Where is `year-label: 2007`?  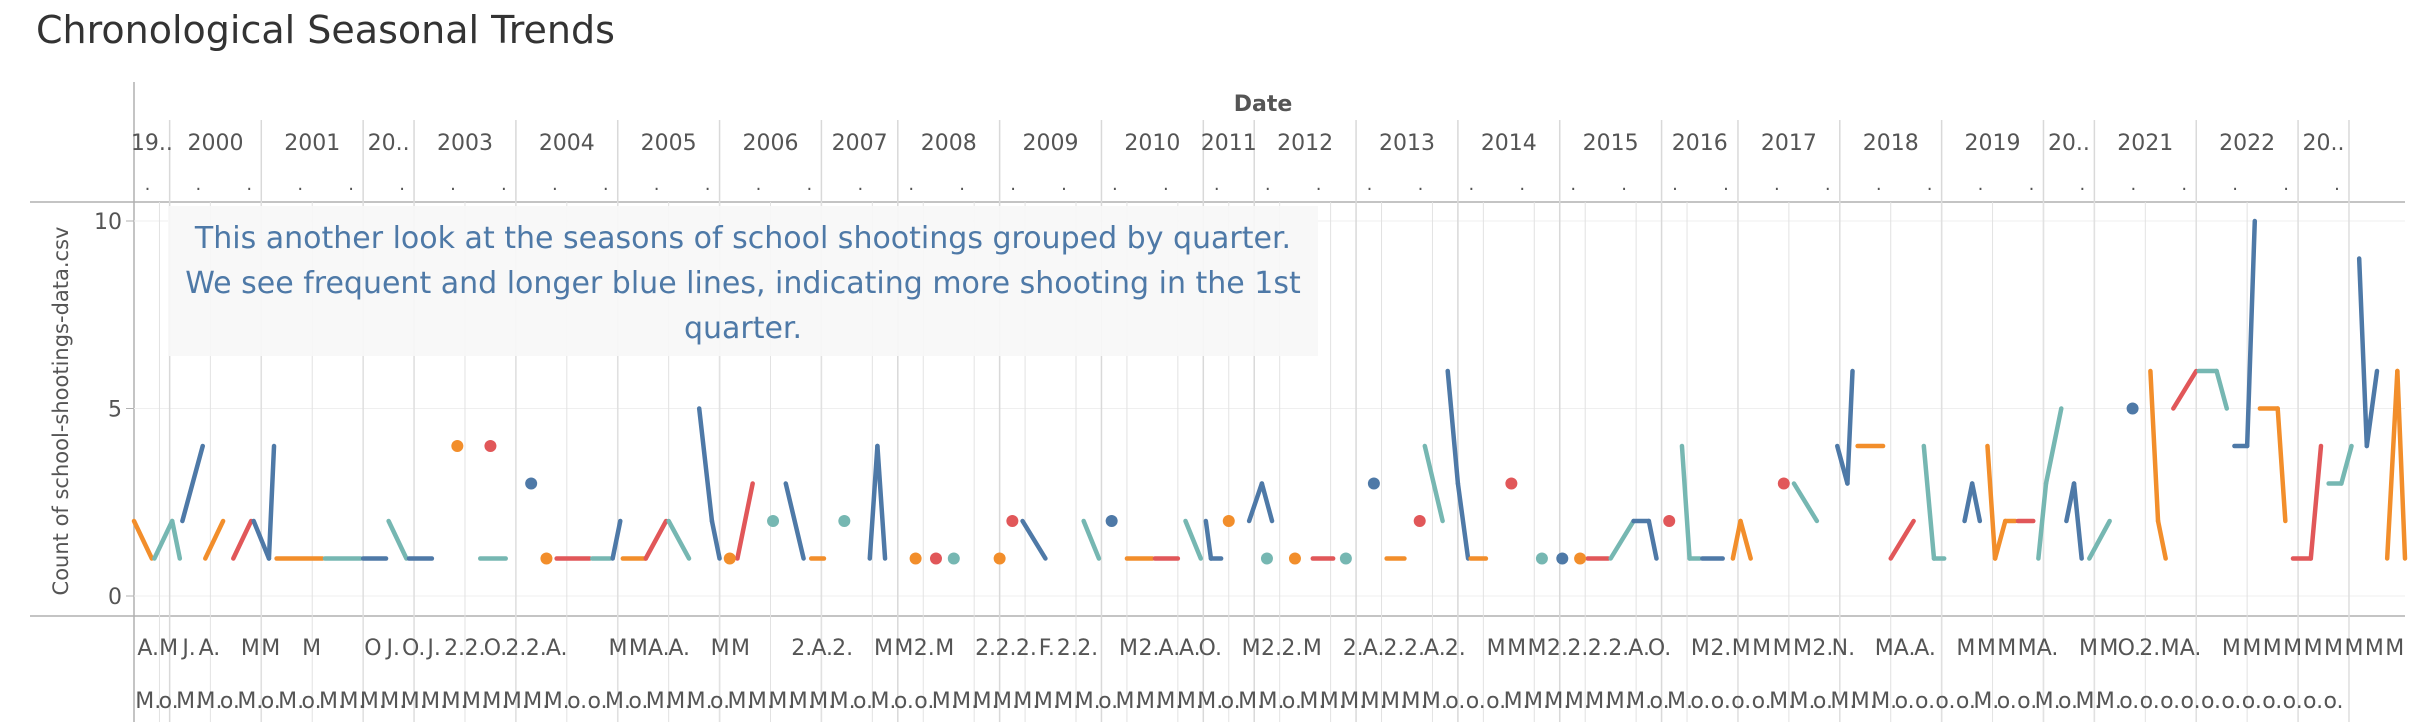
year-label: 2007 is located at coordinates (860, 143).